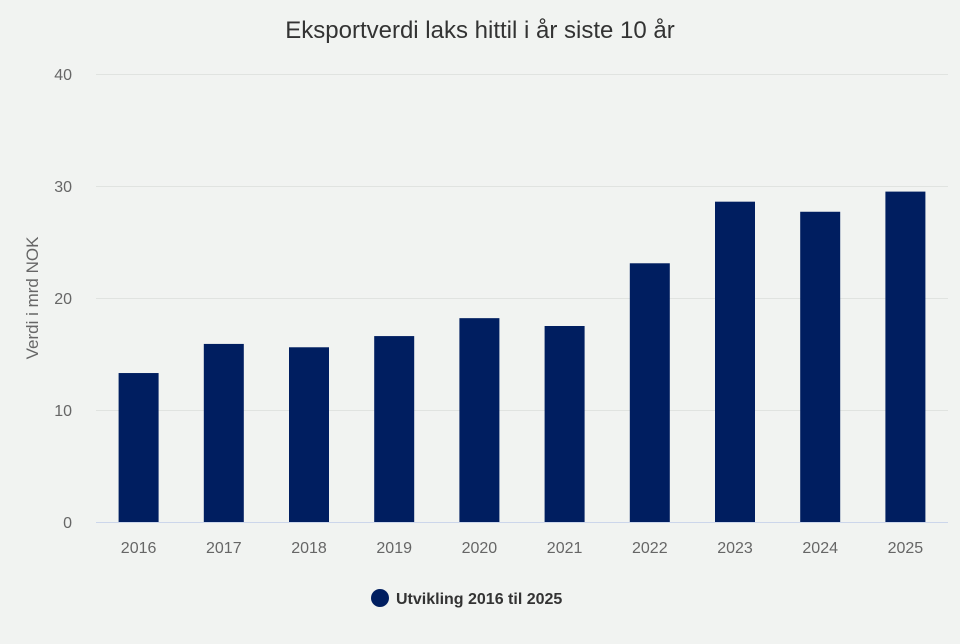 This screenshot has width=960, height=644. I want to click on y-tick-label: 30, so click(63, 187).